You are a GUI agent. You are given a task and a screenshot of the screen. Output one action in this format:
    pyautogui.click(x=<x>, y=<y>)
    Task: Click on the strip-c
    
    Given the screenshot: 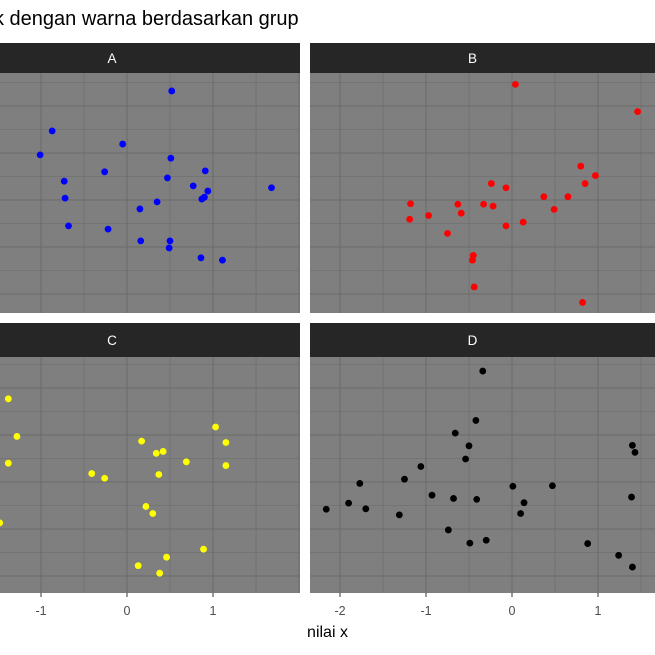 What is the action you would take?
    pyautogui.click(x=150, y=340)
    